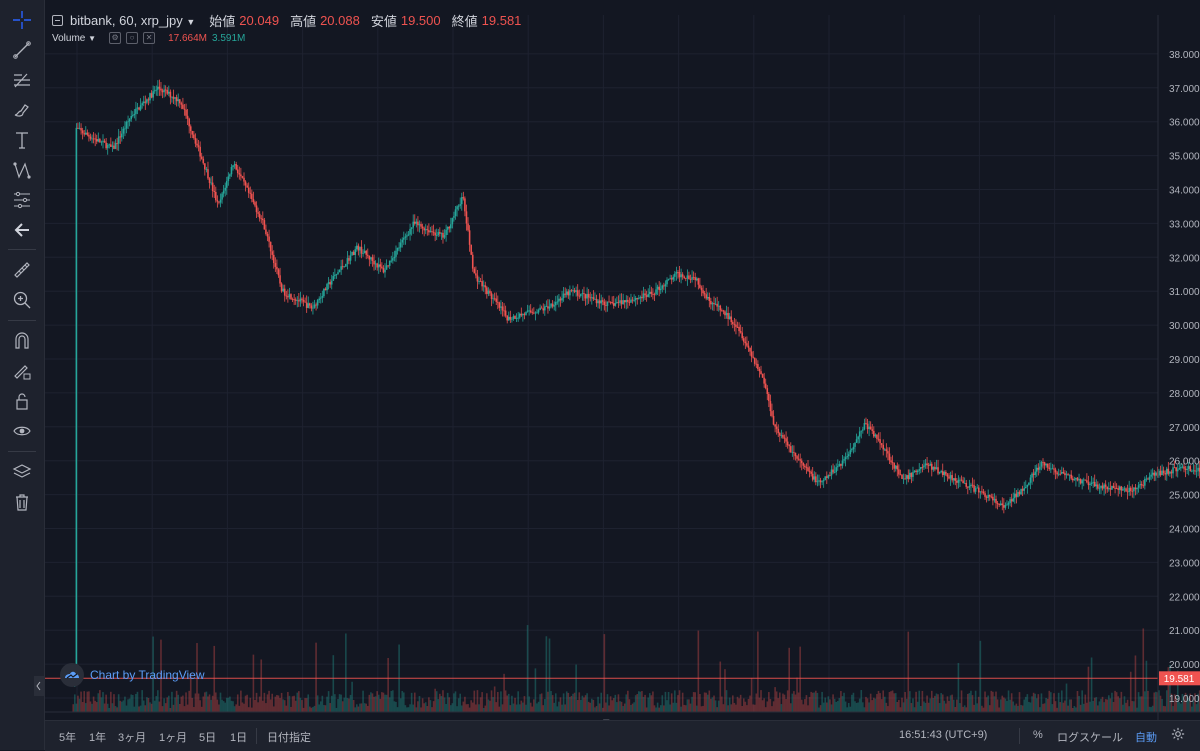 Image resolution: width=1200 pixels, height=751 pixels. What do you see at coordinates (132, 38) in the screenshot?
I see `hide-icon: ○` at bounding box center [132, 38].